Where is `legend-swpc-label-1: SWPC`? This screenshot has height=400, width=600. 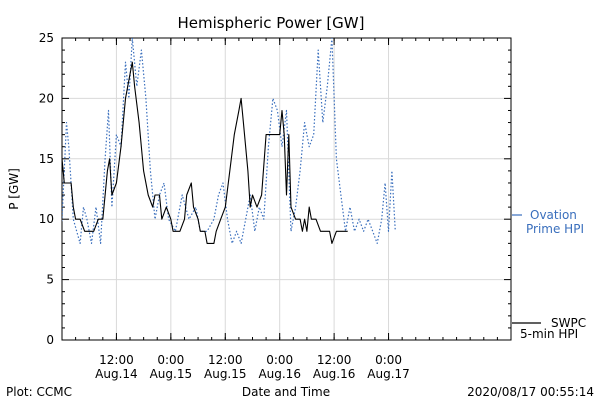 legend-swpc-label-1: SWPC is located at coordinates (568, 323).